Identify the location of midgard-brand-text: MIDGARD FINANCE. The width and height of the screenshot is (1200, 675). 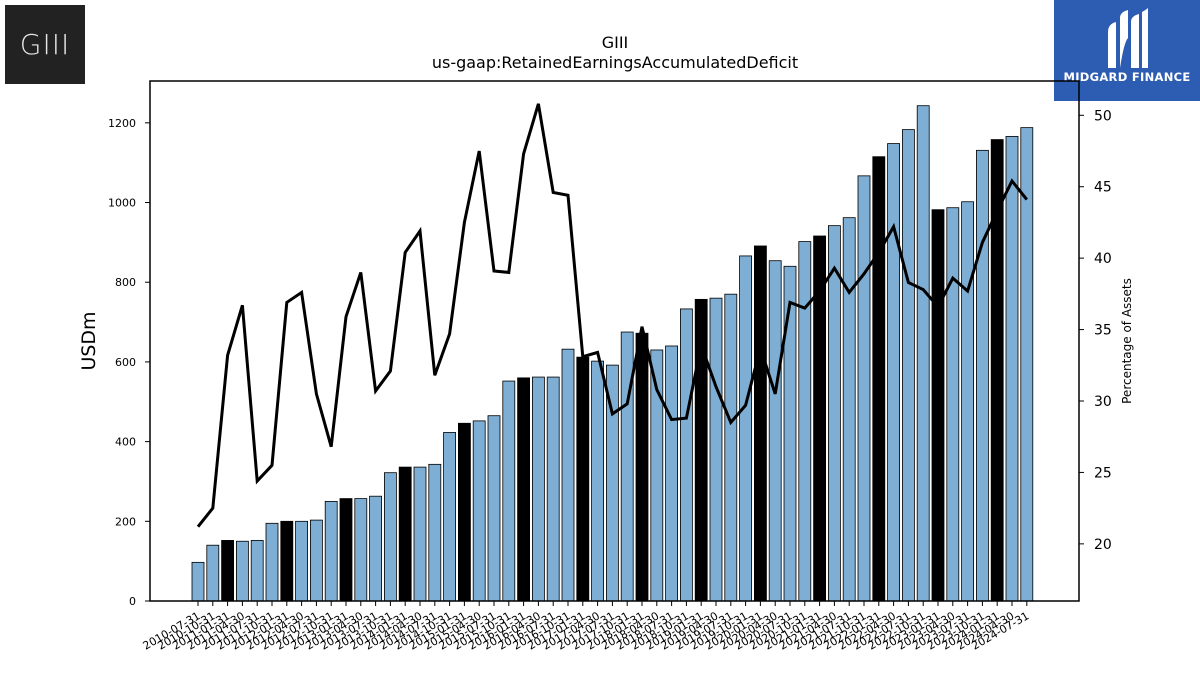
(1127, 77).